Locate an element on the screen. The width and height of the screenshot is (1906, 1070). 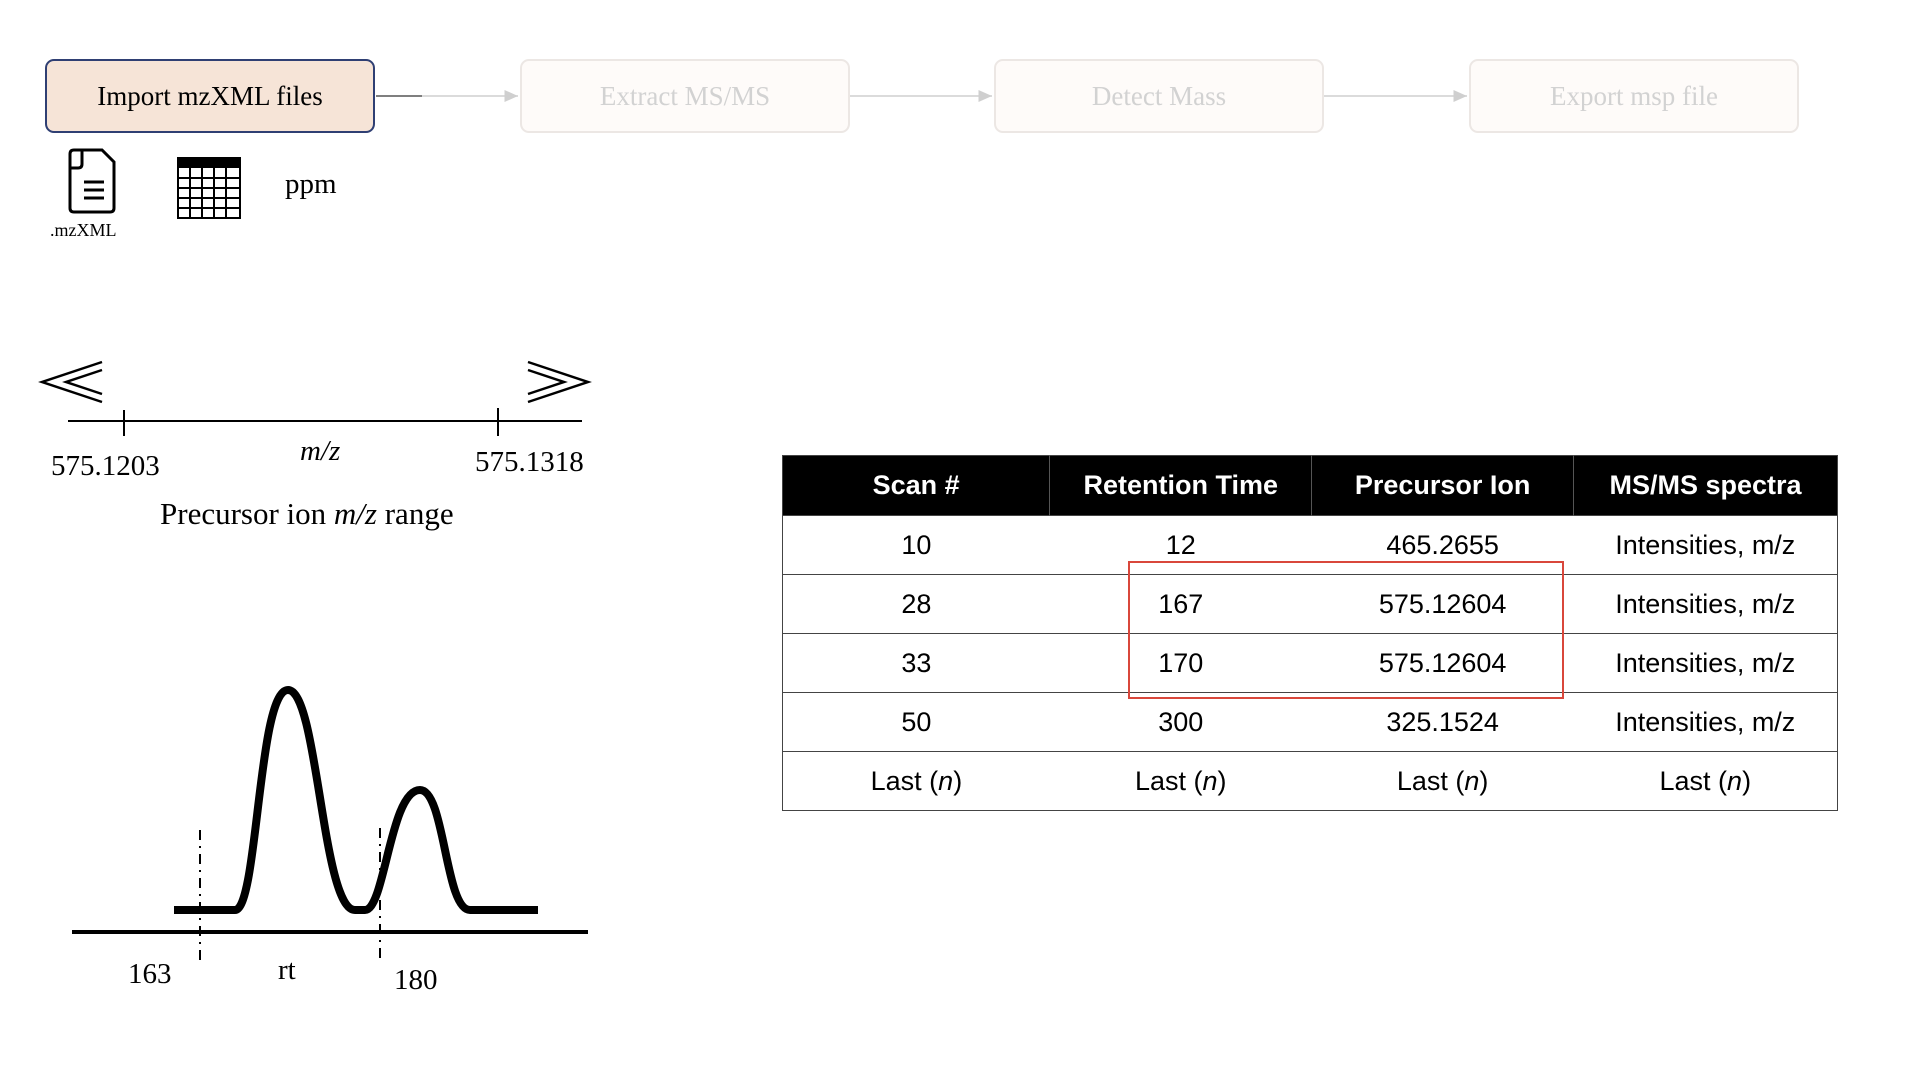
mz-low-value: 575.1203 is located at coordinates (105, 466).